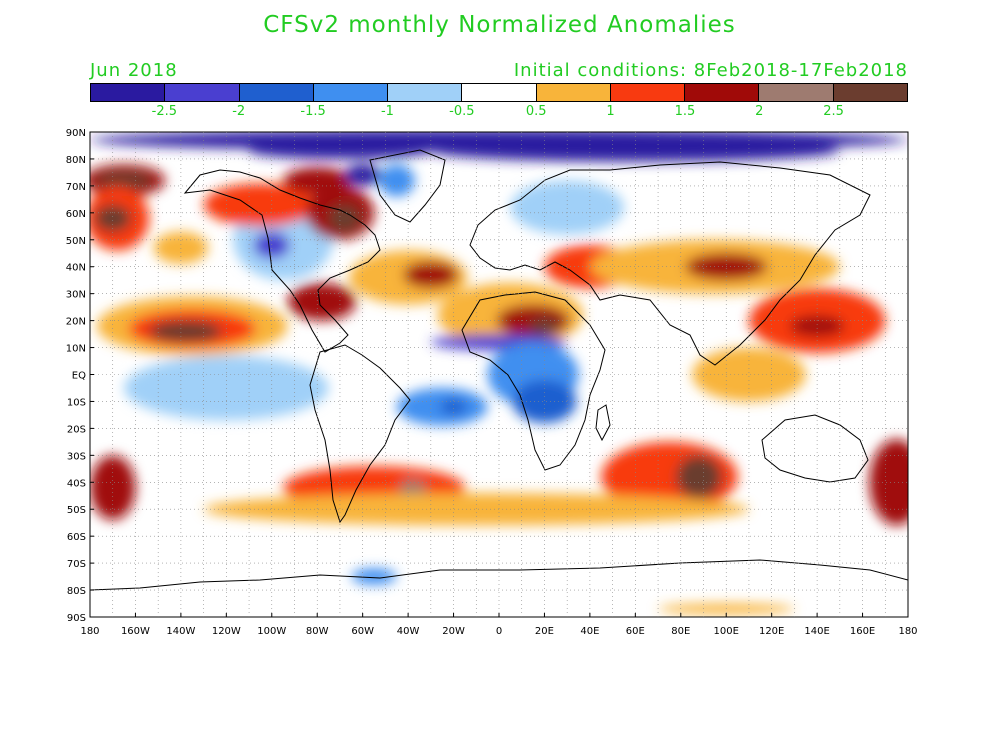 This screenshot has width=999, height=750. Describe the element at coordinates (135, 631) in the screenshot. I see `longitude-label: 160W` at that location.